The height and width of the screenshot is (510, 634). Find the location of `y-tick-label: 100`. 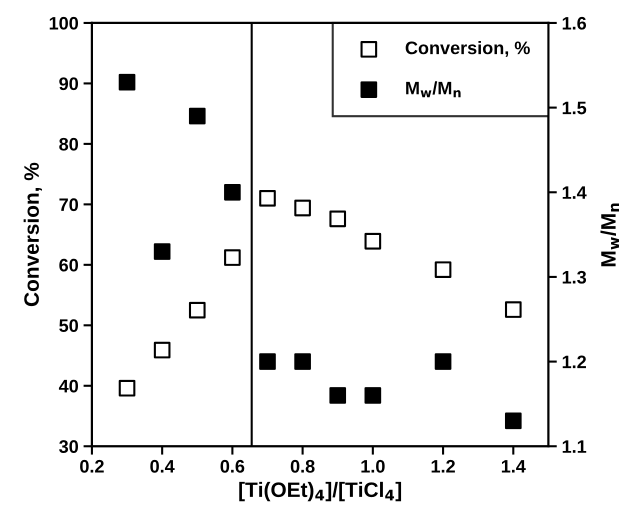

y-tick-label: 100 is located at coordinates (64, 23).